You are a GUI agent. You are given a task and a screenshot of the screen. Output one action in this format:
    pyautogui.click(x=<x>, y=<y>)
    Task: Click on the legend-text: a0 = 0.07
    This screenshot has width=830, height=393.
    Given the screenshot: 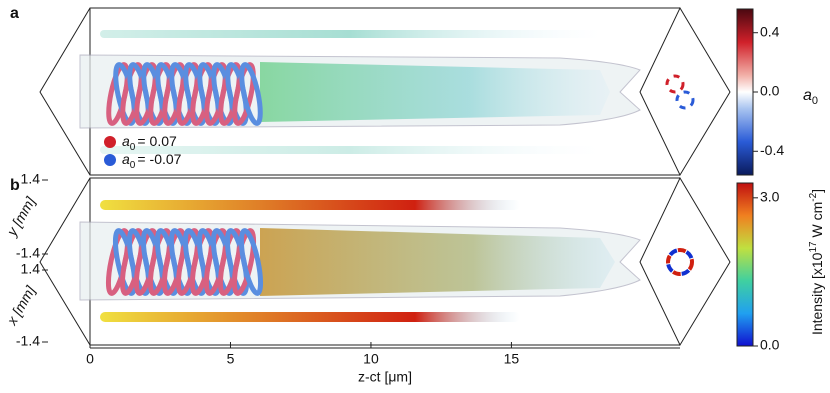 What is the action you would take?
    pyautogui.click(x=149, y=143)
    